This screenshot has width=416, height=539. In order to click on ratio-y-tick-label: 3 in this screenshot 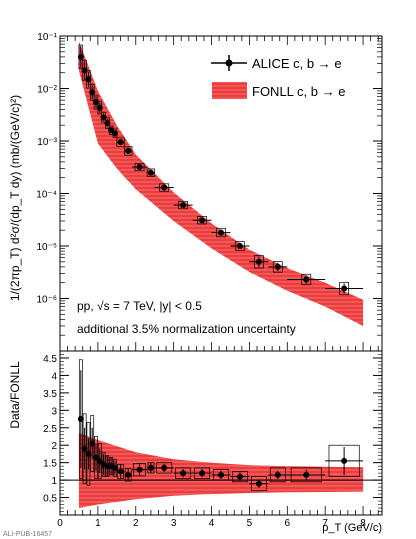, I will do `click(54, 411)`.